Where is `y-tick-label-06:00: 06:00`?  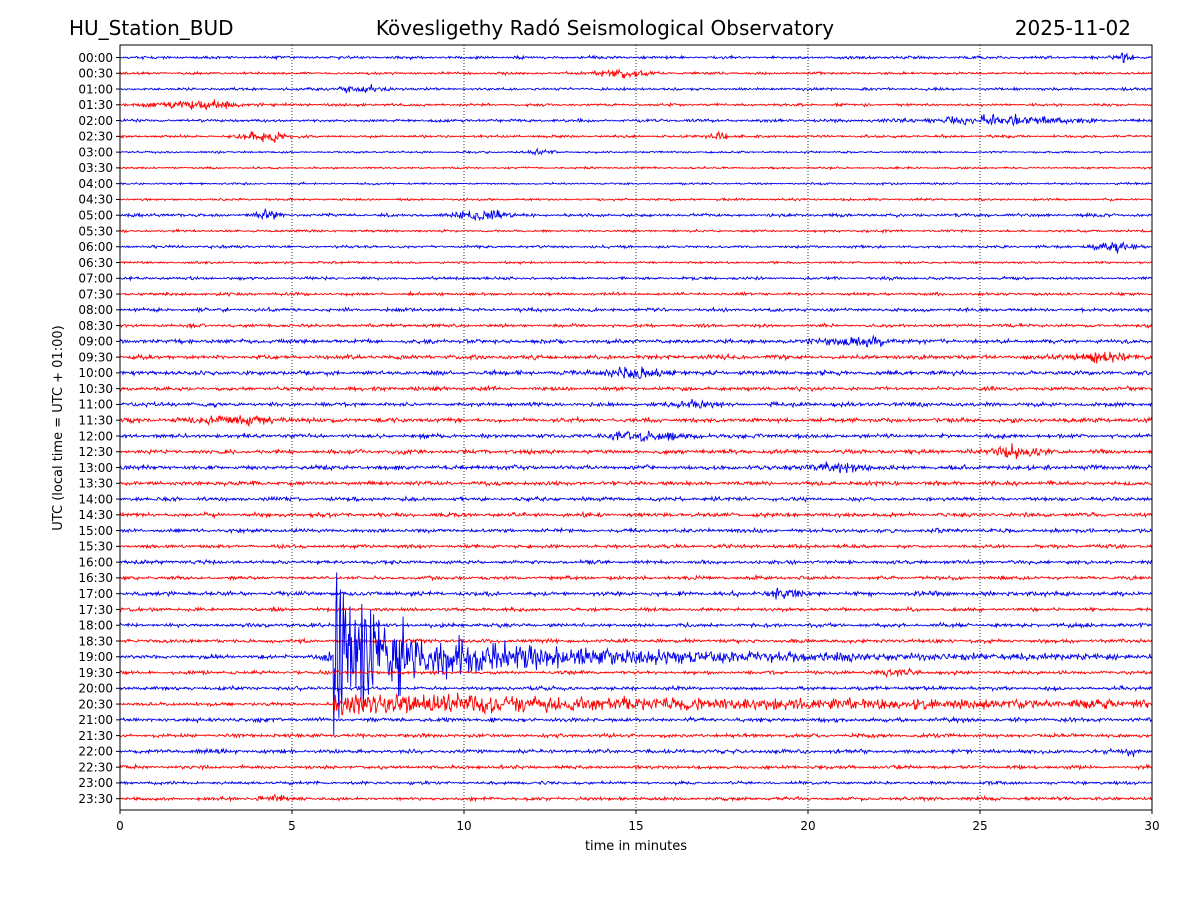 y-tick-label-06:00: 06:00 is located at coordinates (95, 247).